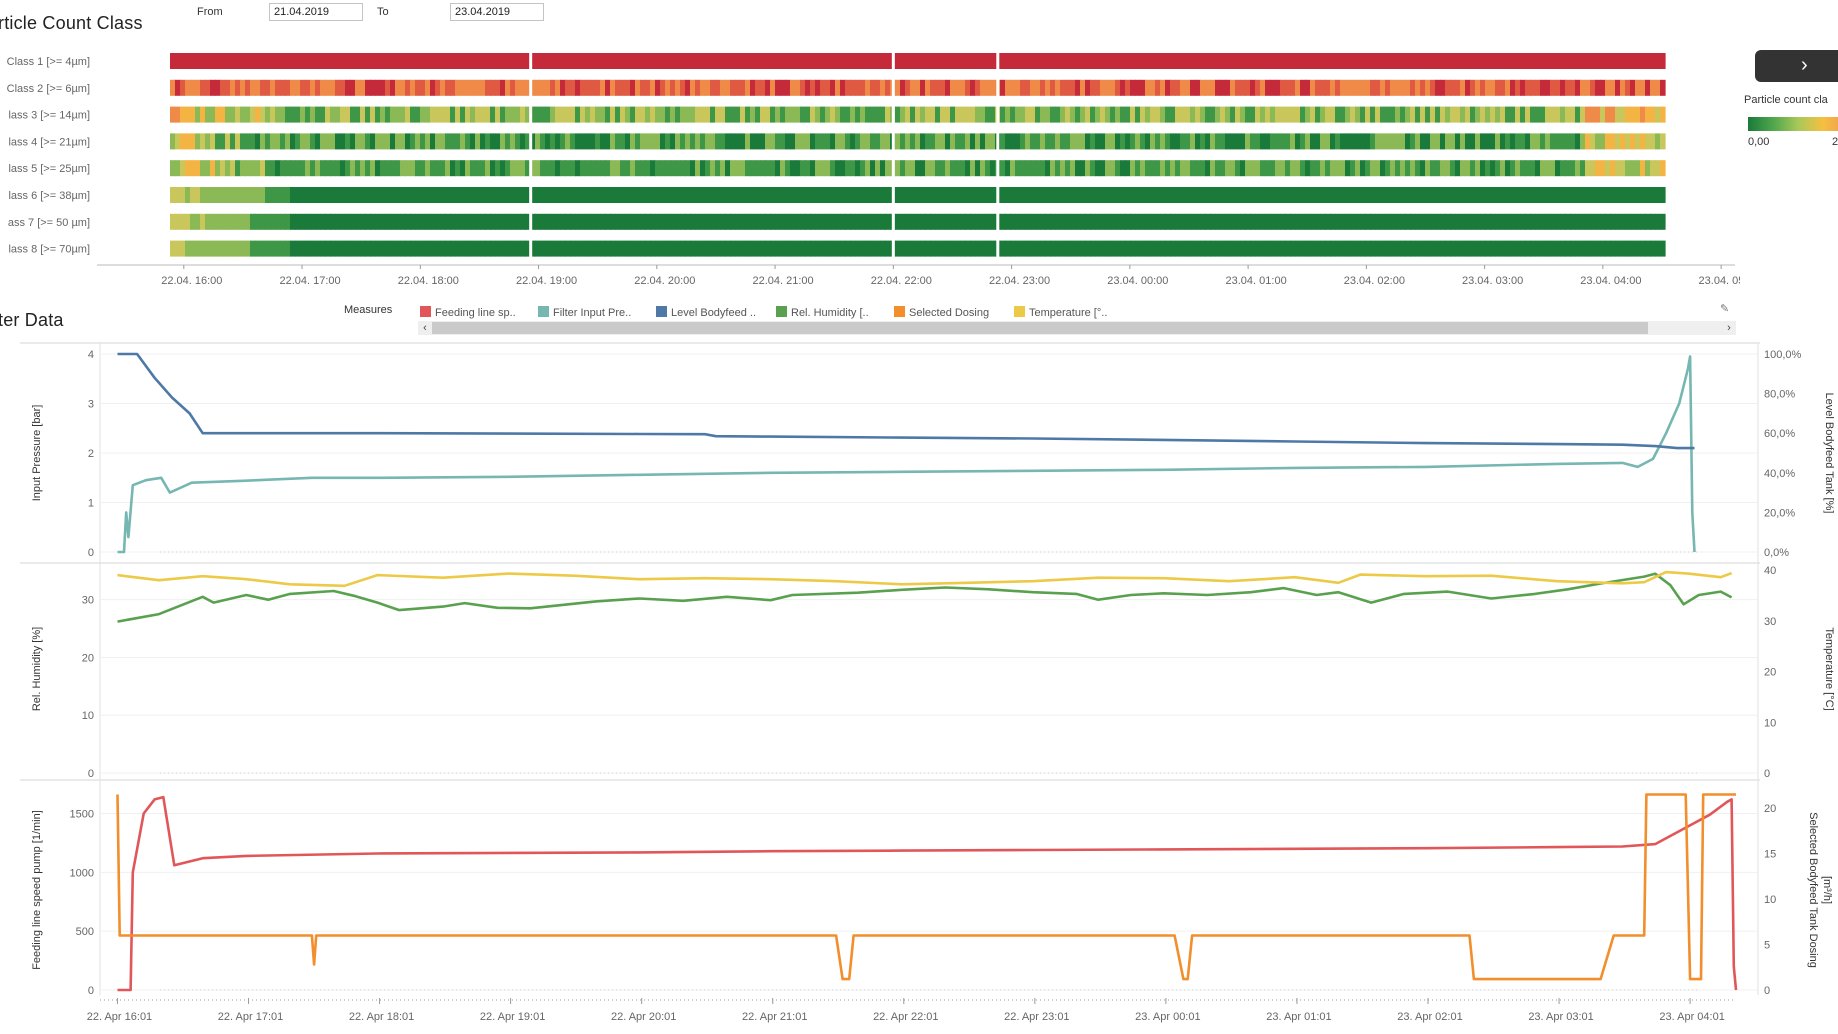 The image size is (1838, 1034). Describe the element at coordinates (1729, 328) in the screenshot. I see `scroll-right-icon: ›` at that location.